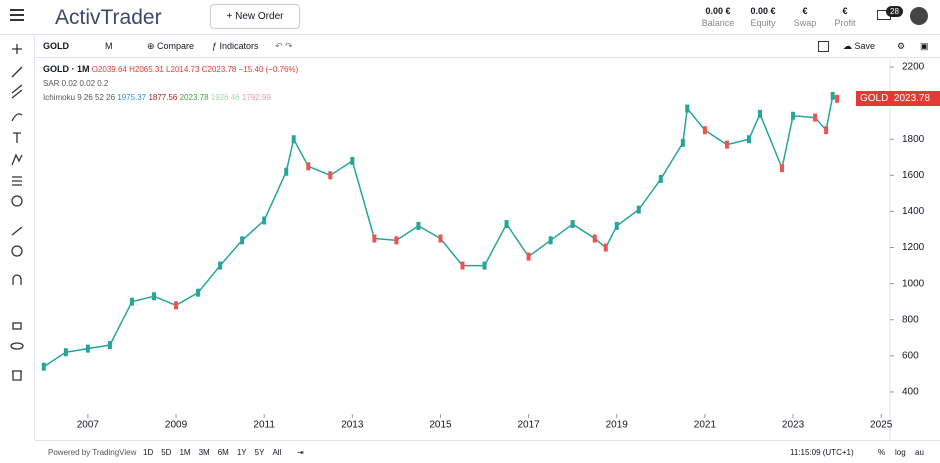 The image size is (940, 463). What do you see at coordinates (194, 97) in the screenshot?
I see `ichimoku-value: 2023.78` at bounding box center [194, 97].